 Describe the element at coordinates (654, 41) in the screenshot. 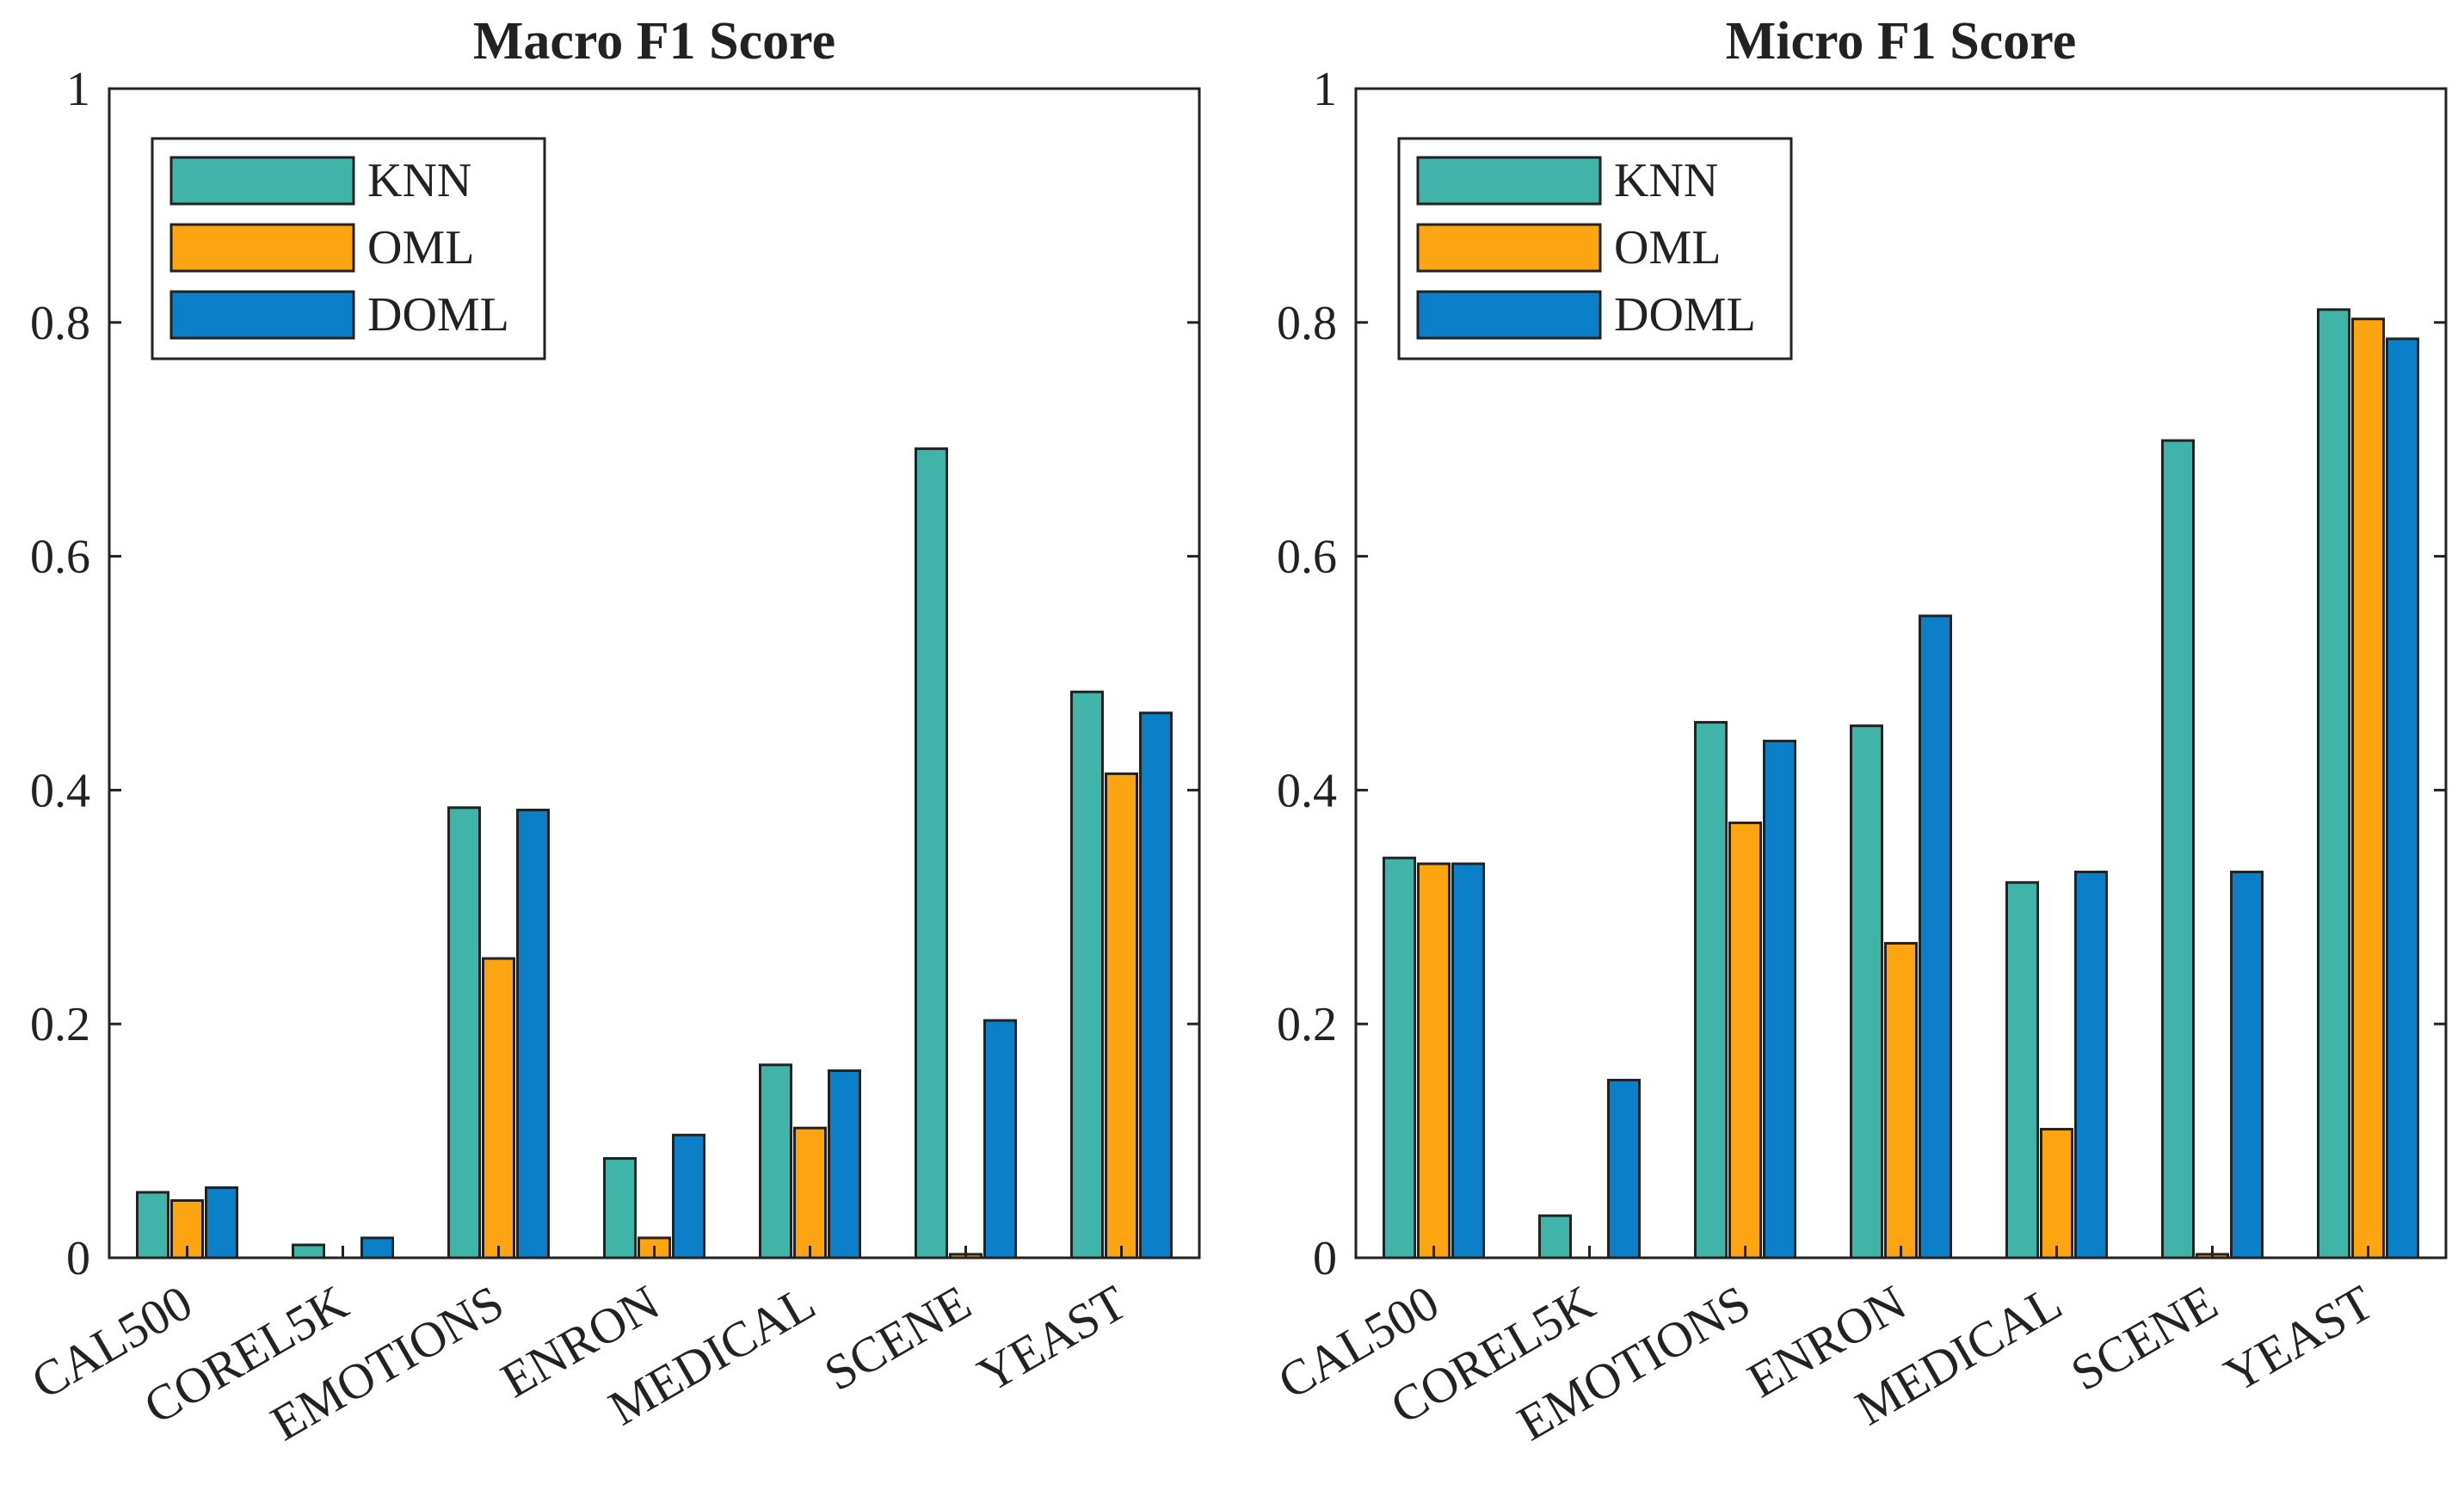

I see `chart-title: Macro F1 Score` at that location.